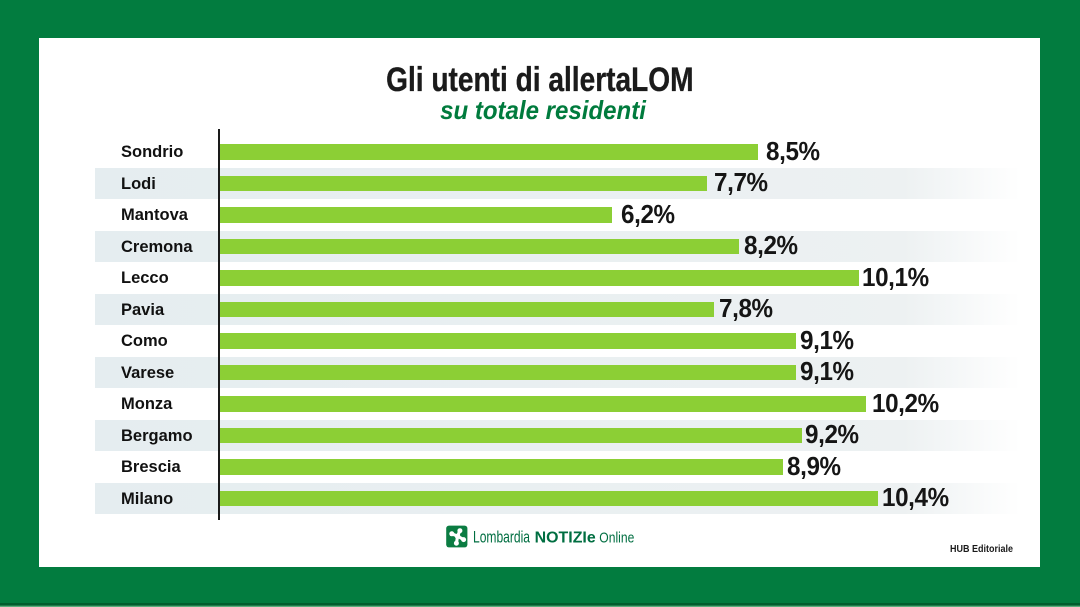  I want to click on svg-text: NOTIZIe, so click(565, 538).